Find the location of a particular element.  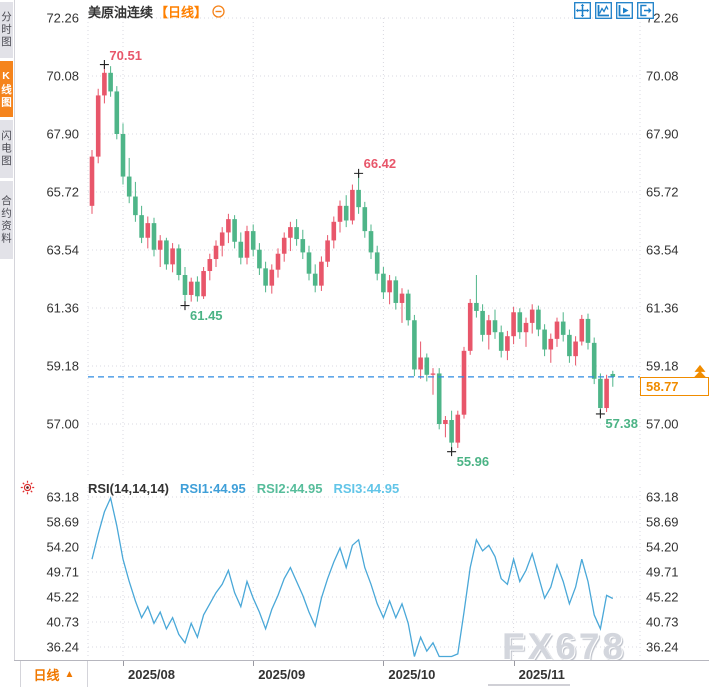

period-label: 日线 is located at coordinates (46, 675).